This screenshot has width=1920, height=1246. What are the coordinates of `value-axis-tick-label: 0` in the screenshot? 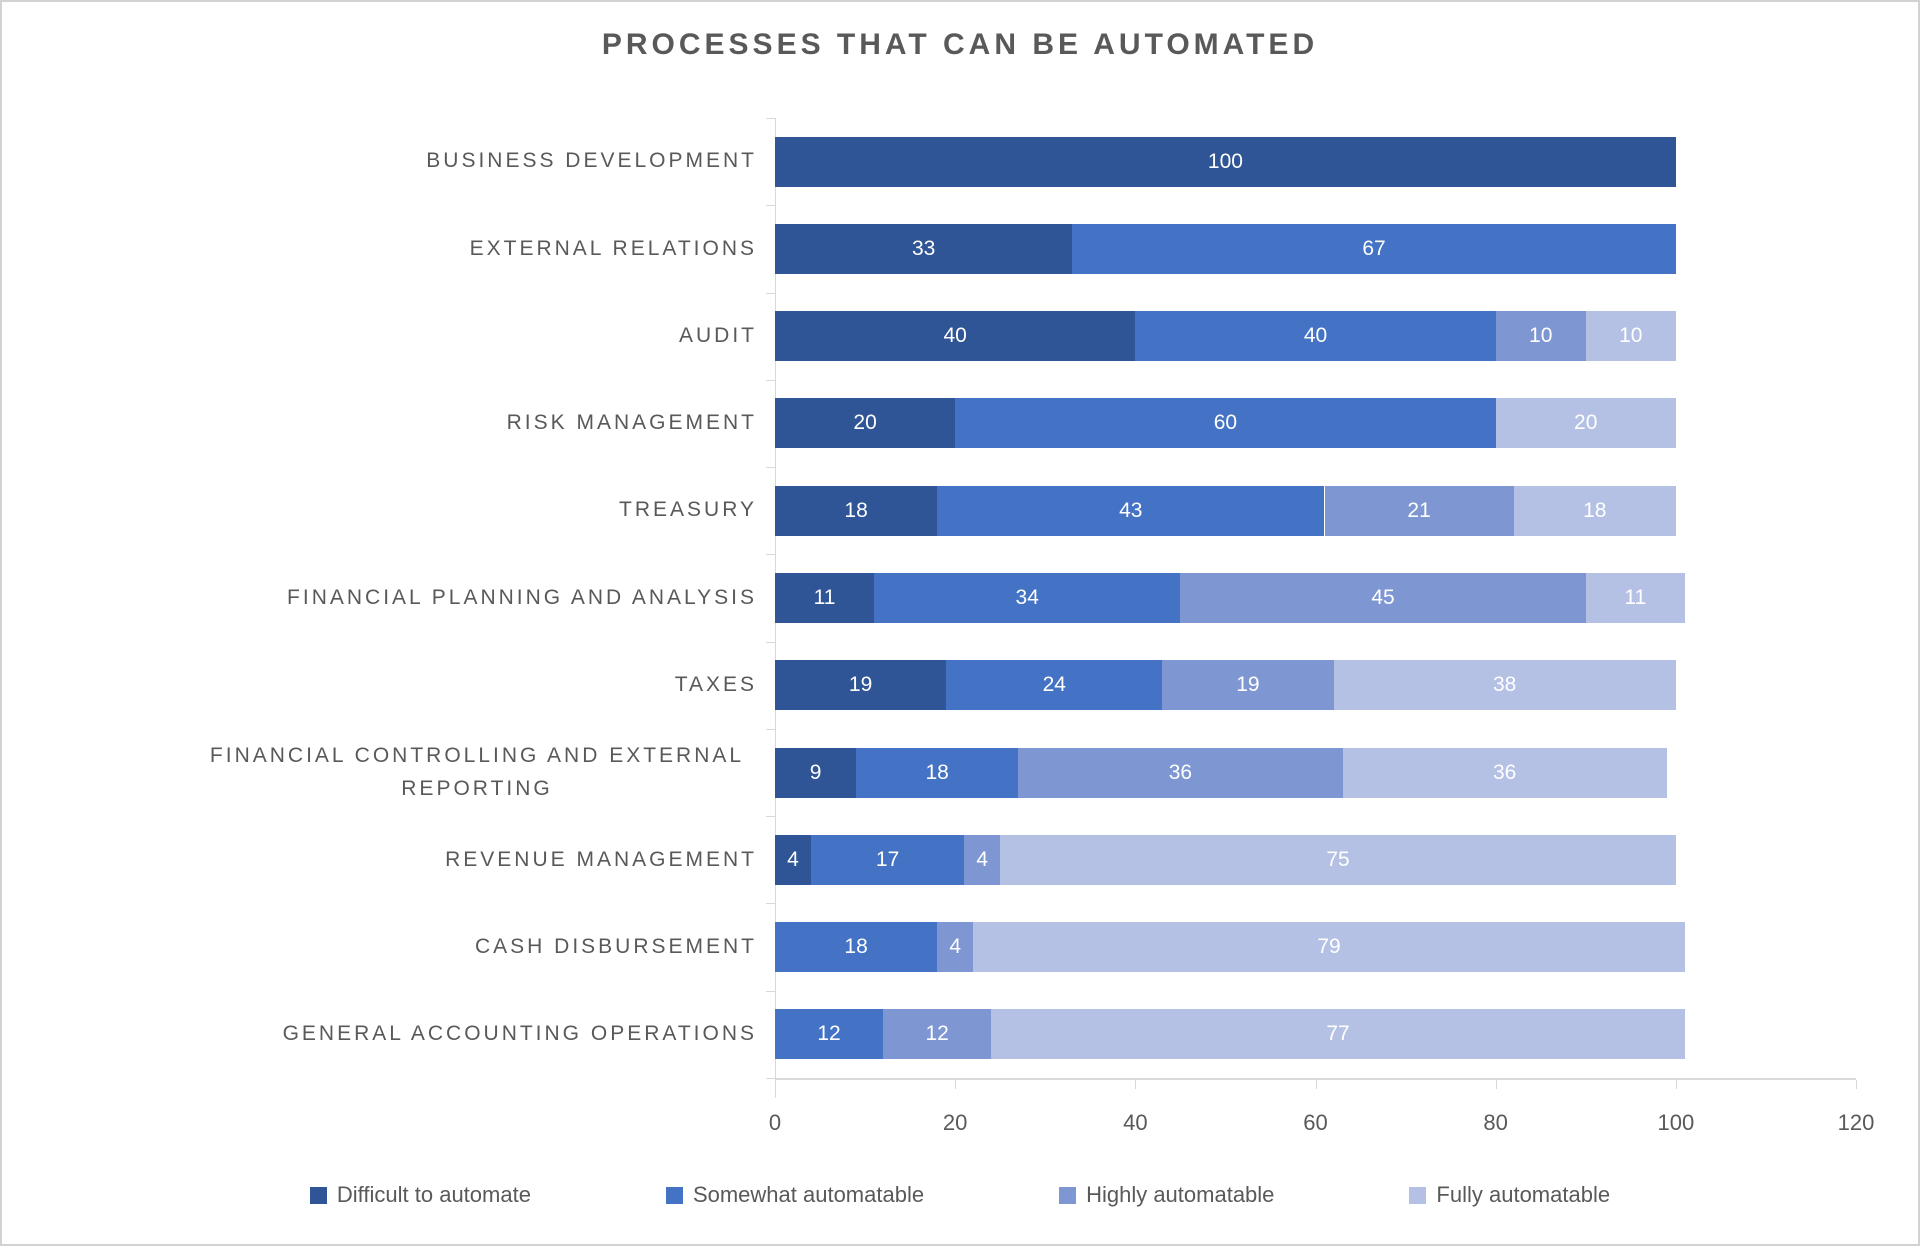 It's located at (775, 1122).